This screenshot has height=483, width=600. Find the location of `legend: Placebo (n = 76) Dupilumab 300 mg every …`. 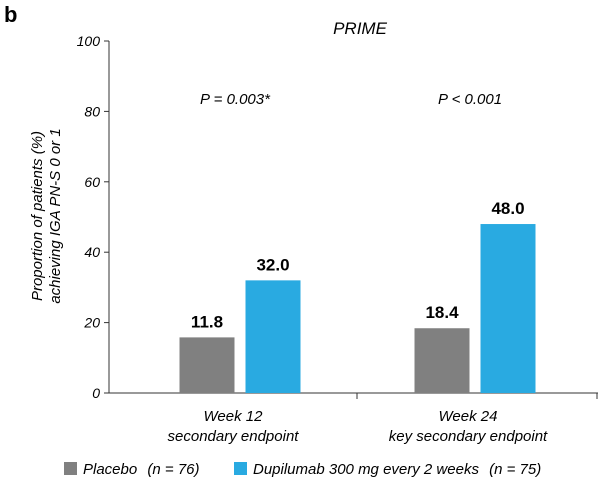

legend: Placebo (n = 76) Dupilumab 300 mg every … is located at coordinates (302, 469).